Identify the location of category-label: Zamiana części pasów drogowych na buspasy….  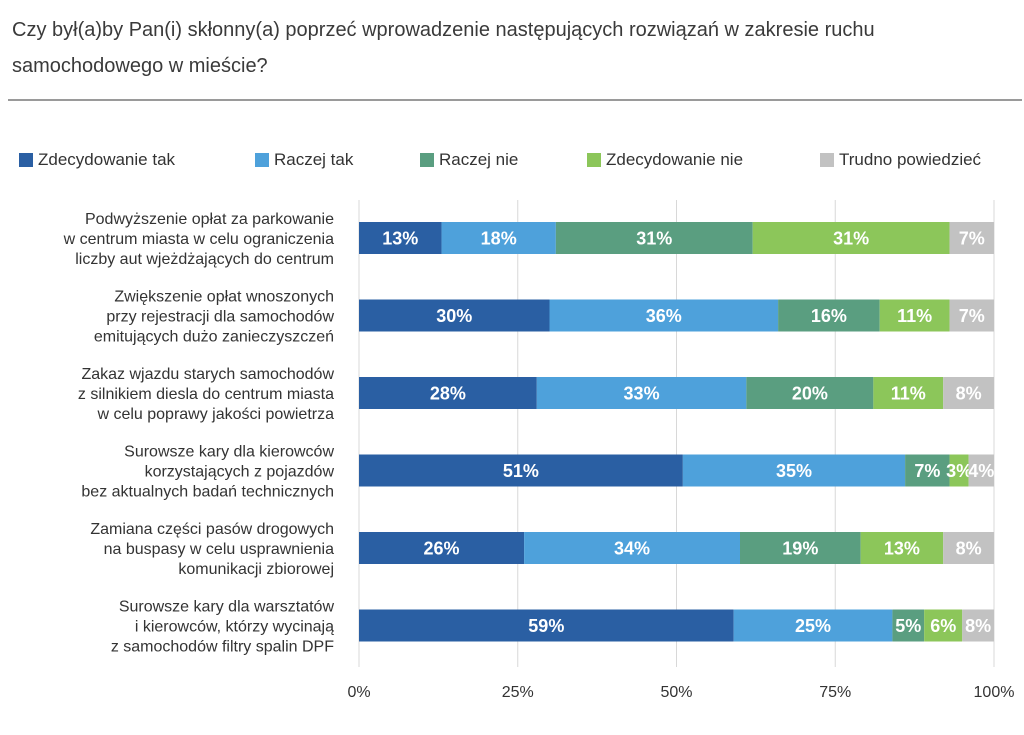
(212, 549).